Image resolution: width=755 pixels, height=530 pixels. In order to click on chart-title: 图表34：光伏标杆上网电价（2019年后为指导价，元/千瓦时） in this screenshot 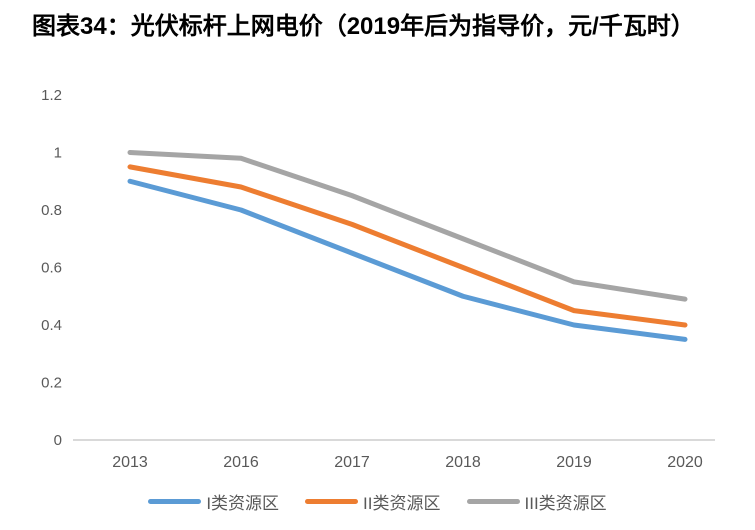, I will do `click(363, 26)`.